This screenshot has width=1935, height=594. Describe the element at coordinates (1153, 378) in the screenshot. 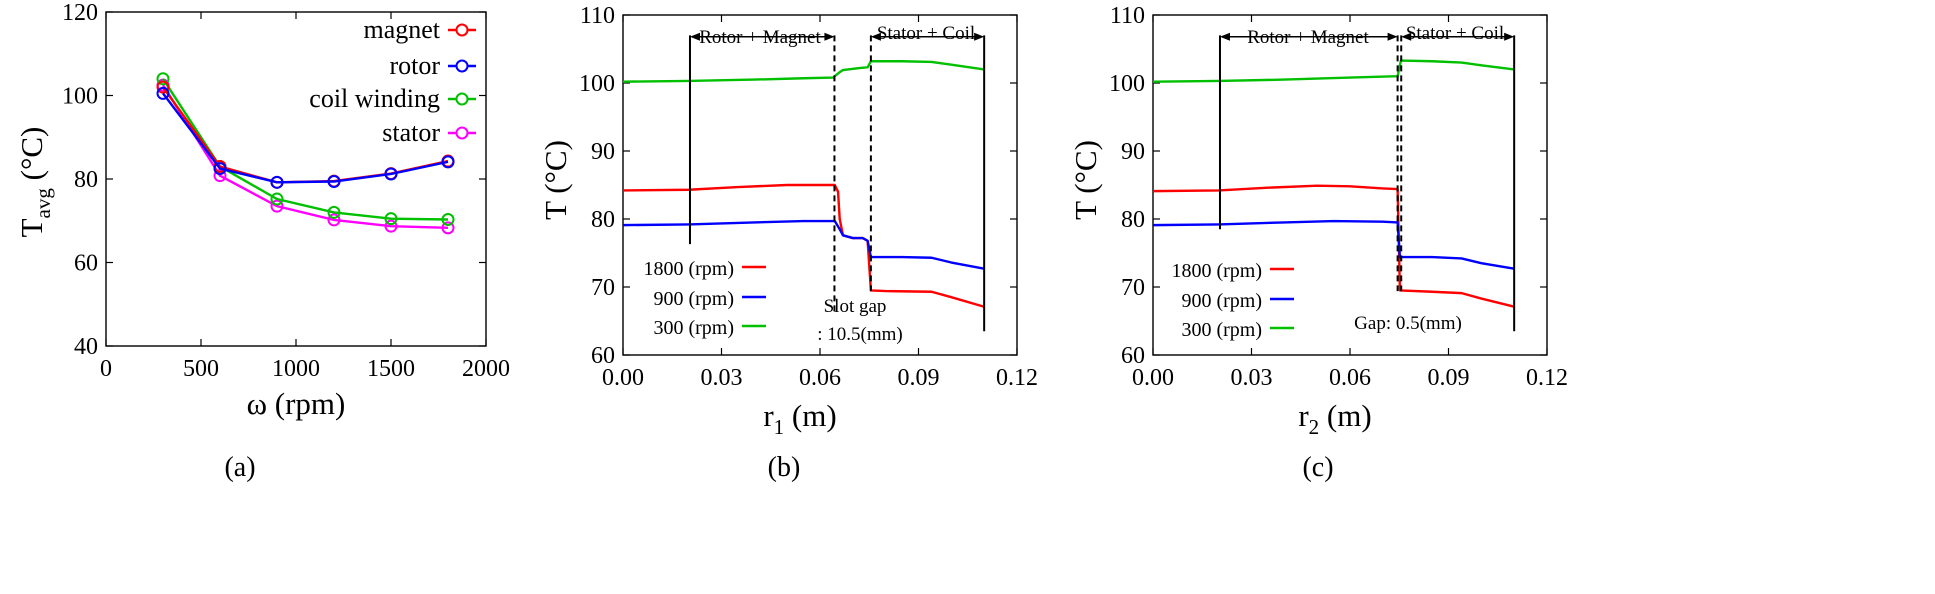

I see `x-tick-label-c: 0.00` at that location.